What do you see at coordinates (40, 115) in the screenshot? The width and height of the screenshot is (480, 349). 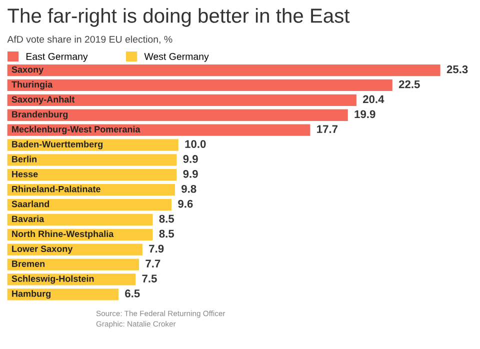 I see `y-tick-label: Brandenburg` at bounding box center [40, 115].